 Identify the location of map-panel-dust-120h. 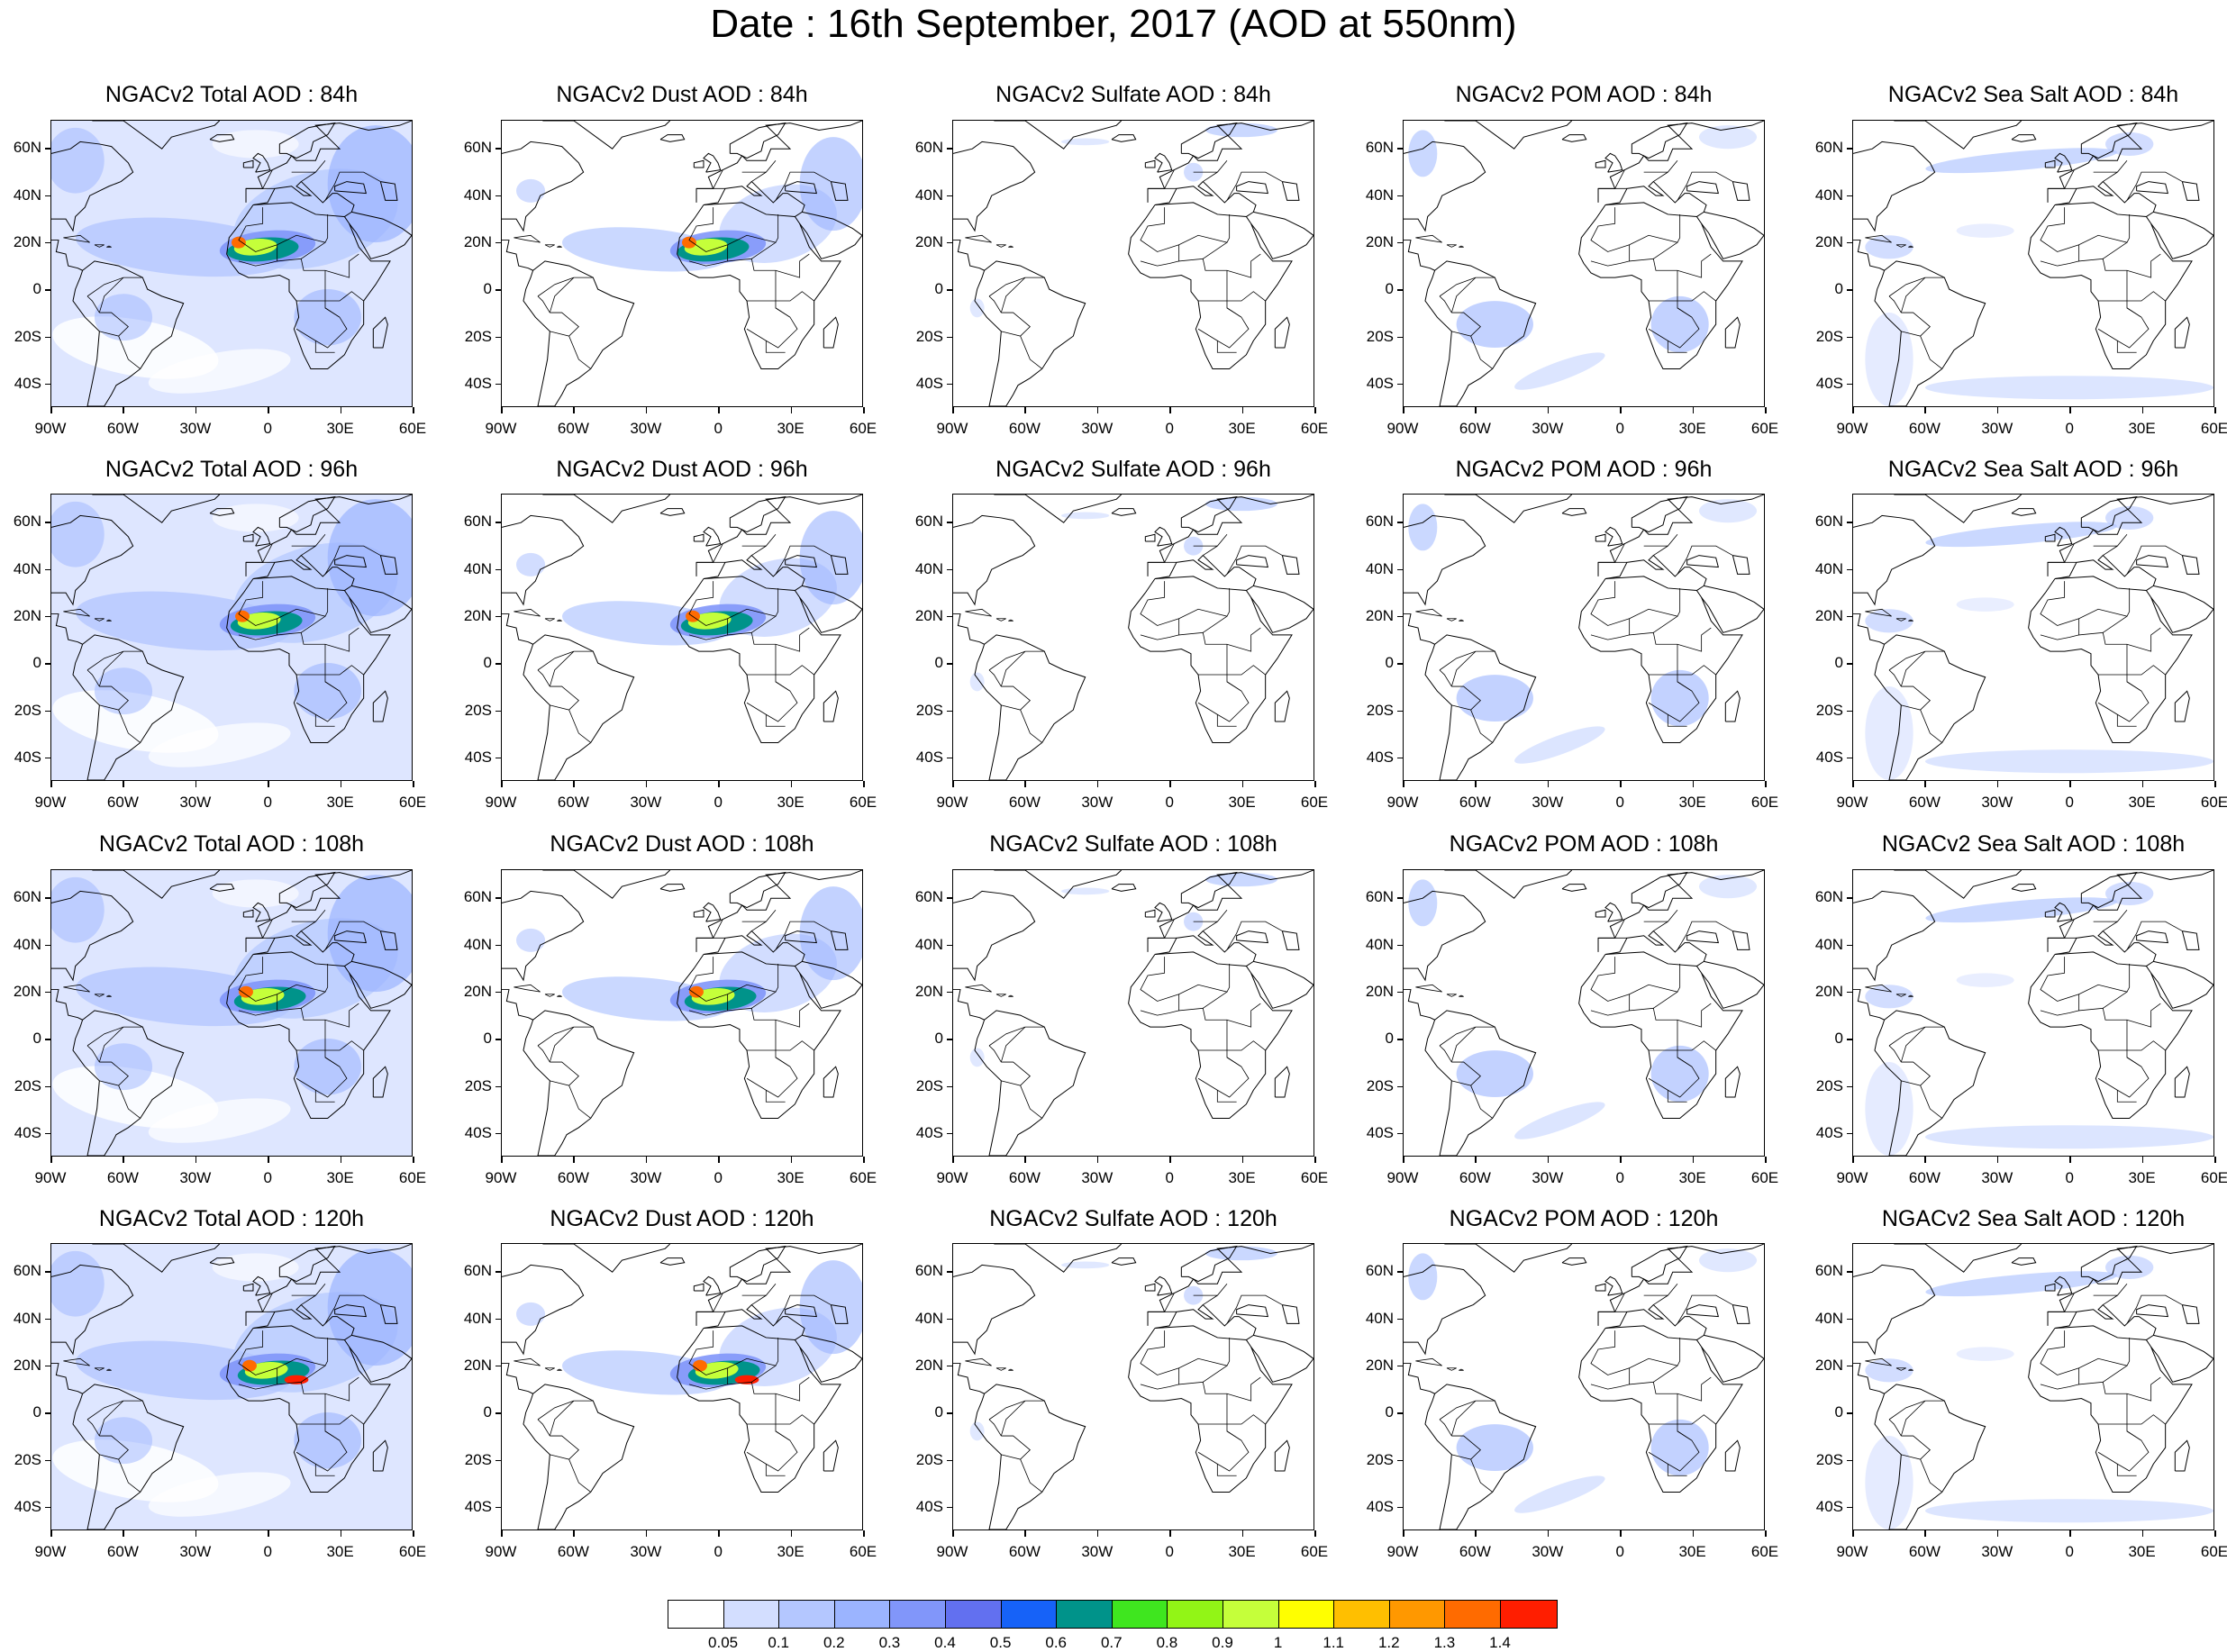
(682, 1386).